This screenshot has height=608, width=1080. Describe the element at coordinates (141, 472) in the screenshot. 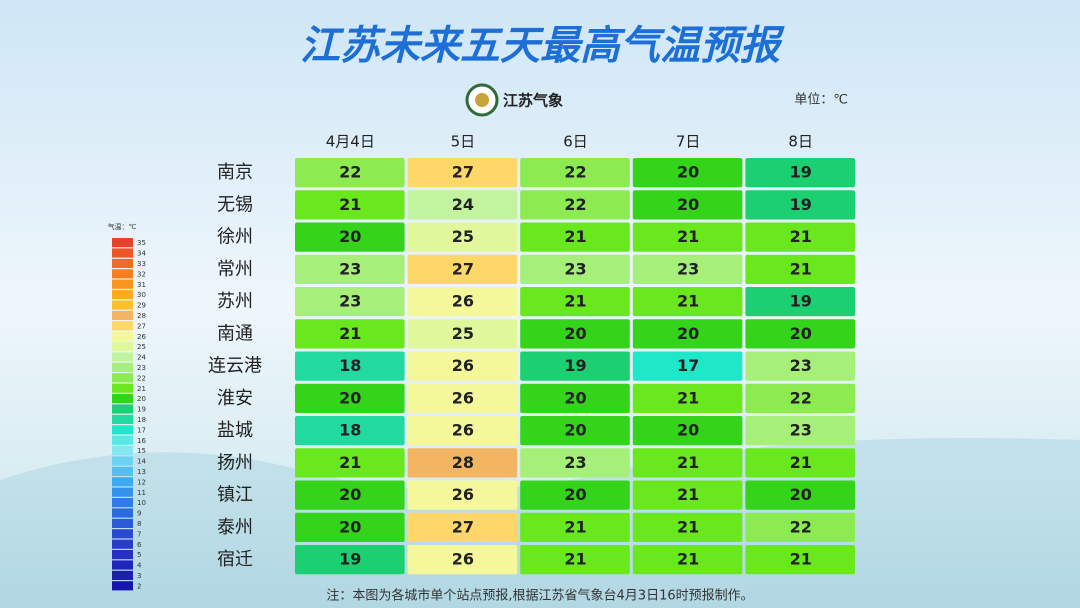

I see `legend-tick-label: 13` at that location.